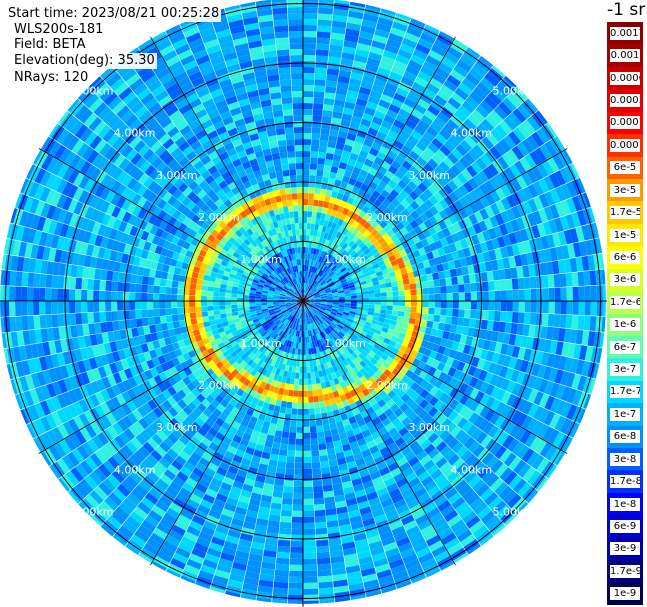 Image resolution: width=647 pixels, height=607 pixels. Describe the element at coordinates (625, 33) in the screenshot. I see `colorbar-tick-label: 0.0017` at that location.